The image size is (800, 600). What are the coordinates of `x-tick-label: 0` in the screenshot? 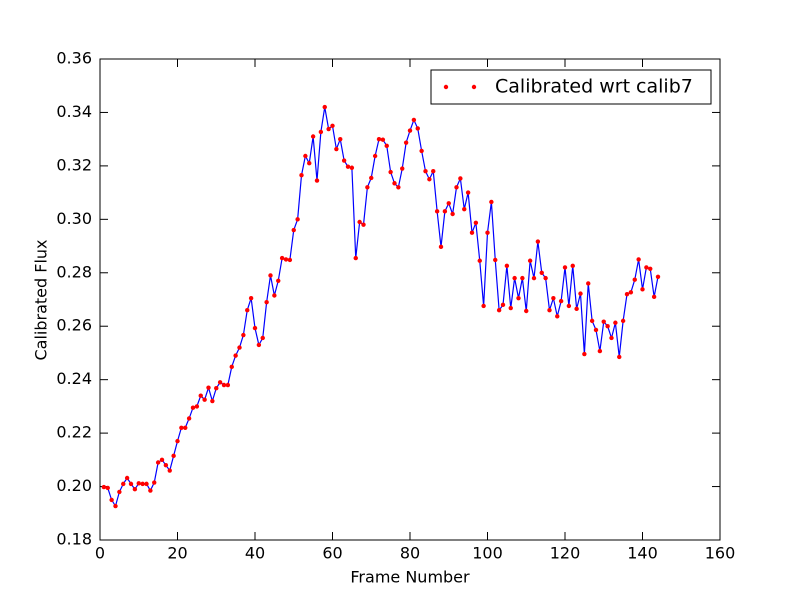 It's located at (100, 553).